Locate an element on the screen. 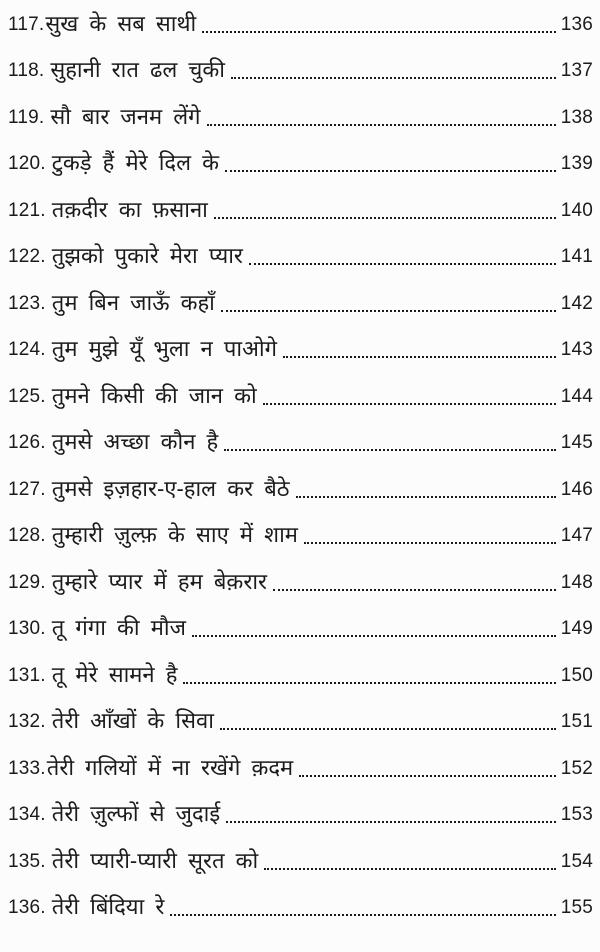 Image resolution: width=600 pixels, height=952 pixels. entry-title: तेरी प्यारी-प्यारी सूरत को is located at coordinates (155, 860).